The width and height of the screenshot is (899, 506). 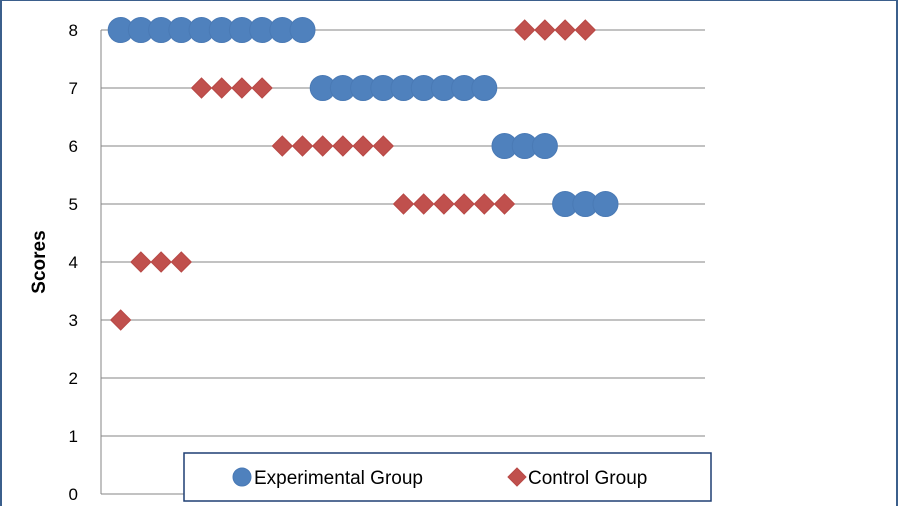 What do you see at coordinates (73, 88) in the screenshot?
I see `y-tick-label: 7` at bounding box center [73, 88].